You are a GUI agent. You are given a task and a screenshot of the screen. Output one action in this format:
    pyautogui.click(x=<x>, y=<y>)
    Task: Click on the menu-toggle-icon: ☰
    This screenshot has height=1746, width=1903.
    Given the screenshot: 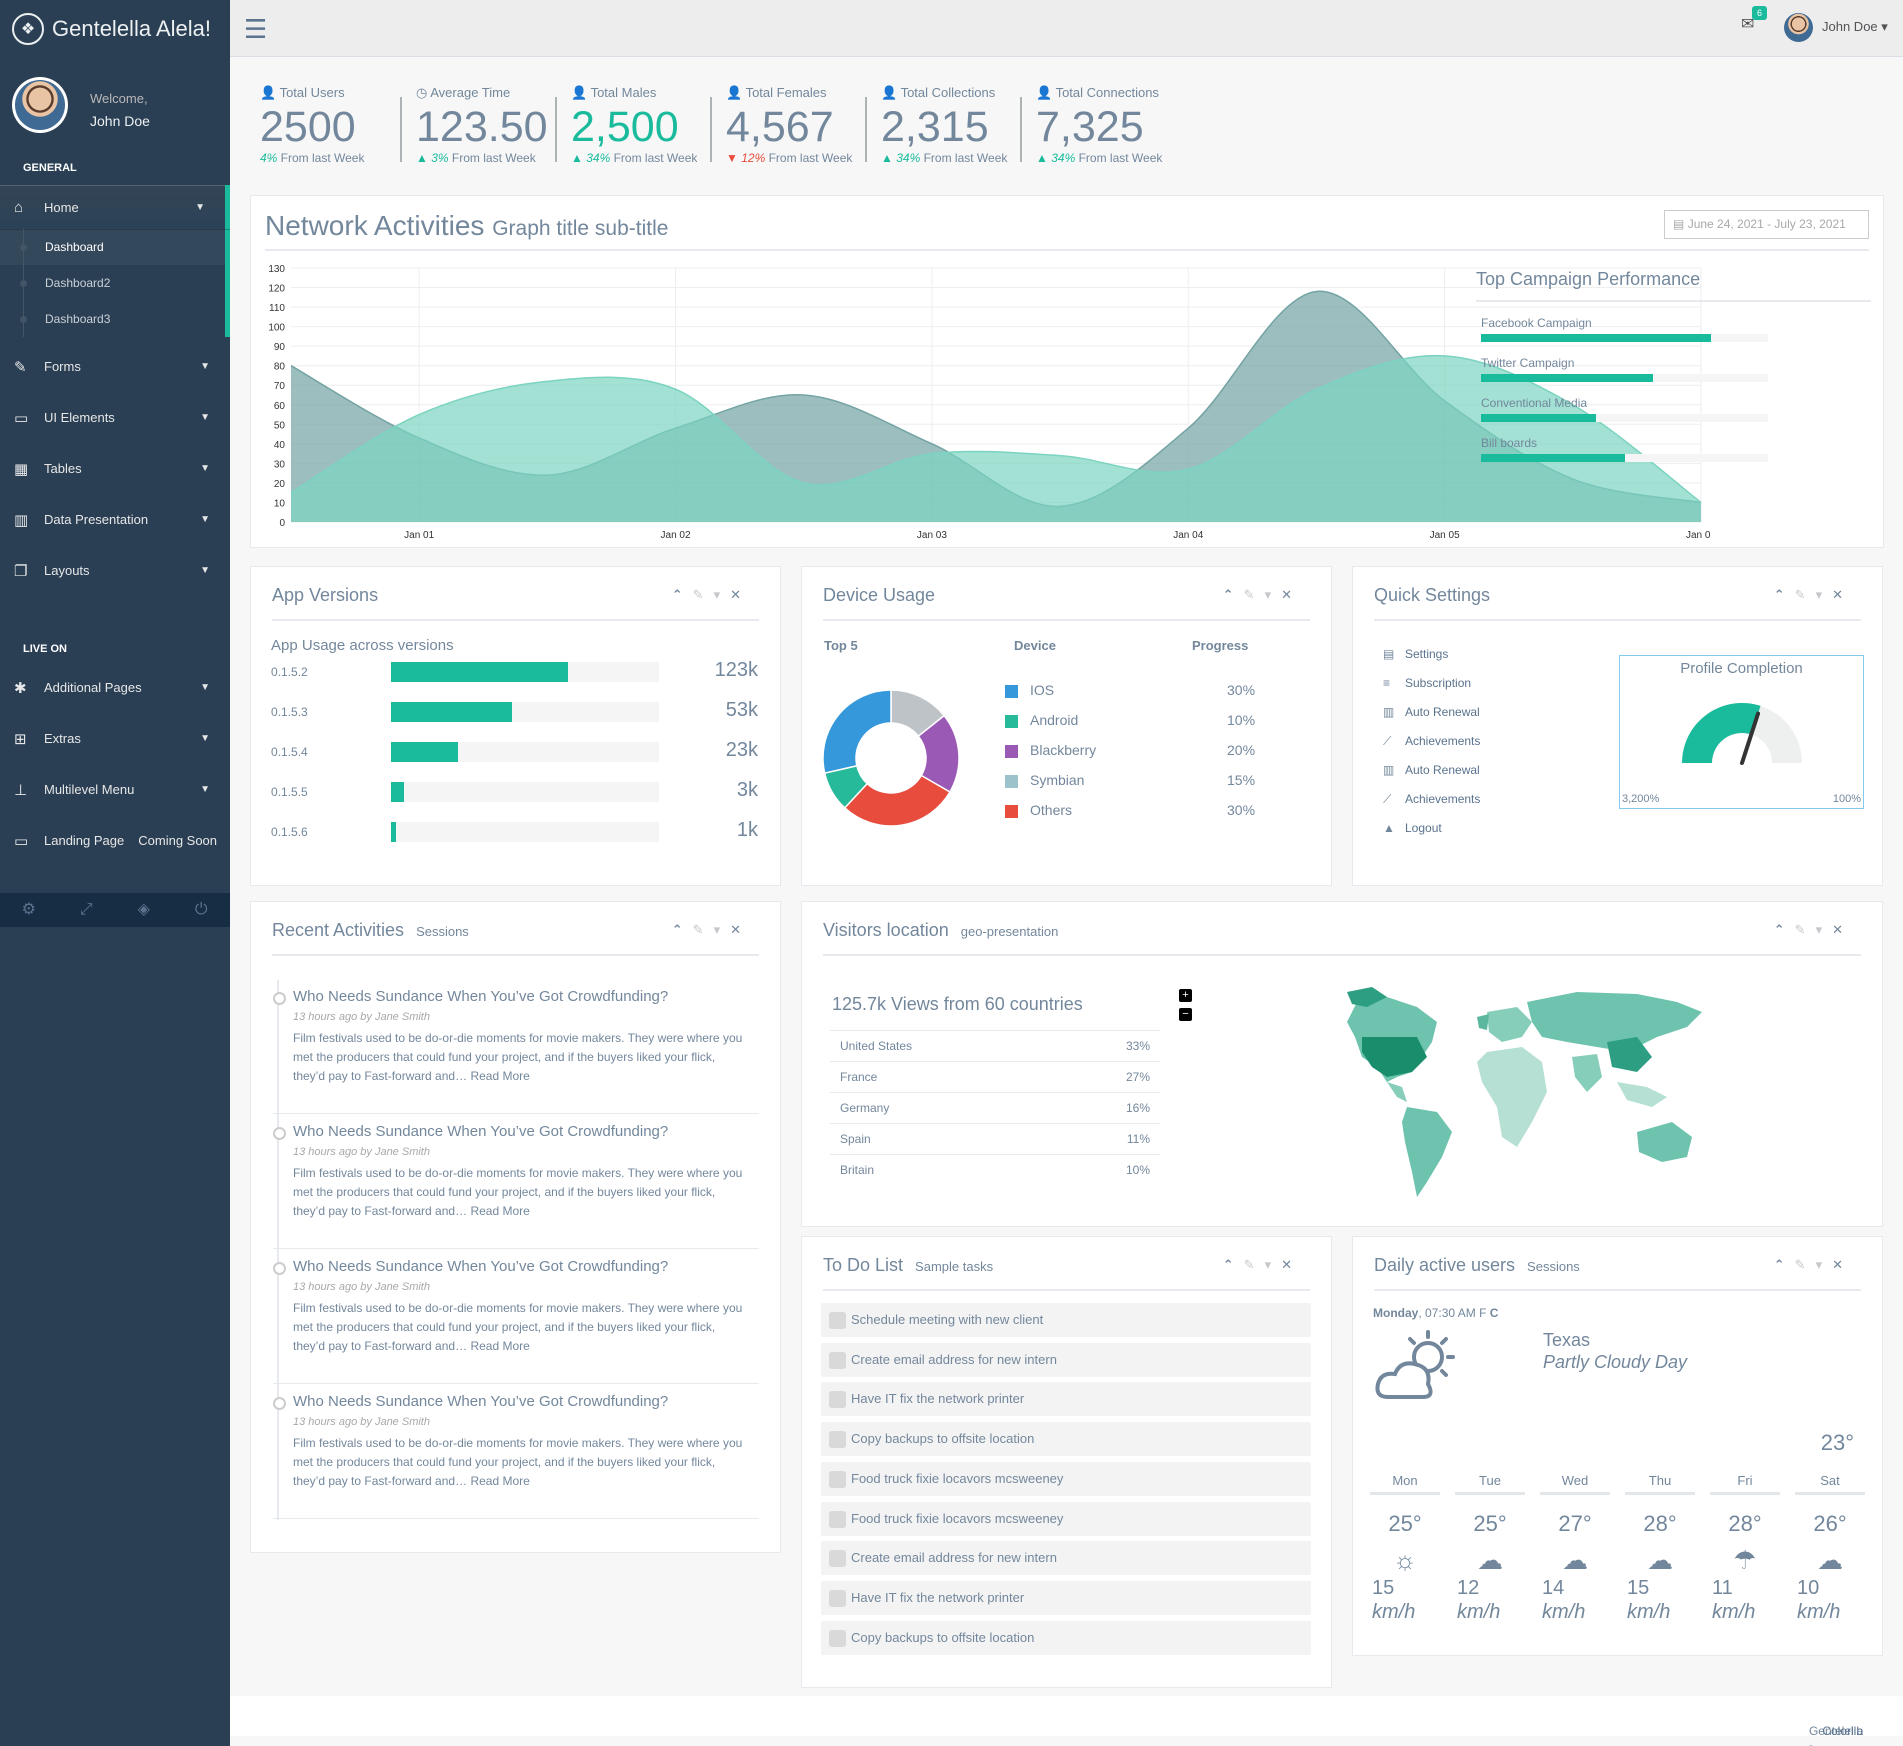 What is the action you would take?
    pyautogui.click(x=256, y=29)
    